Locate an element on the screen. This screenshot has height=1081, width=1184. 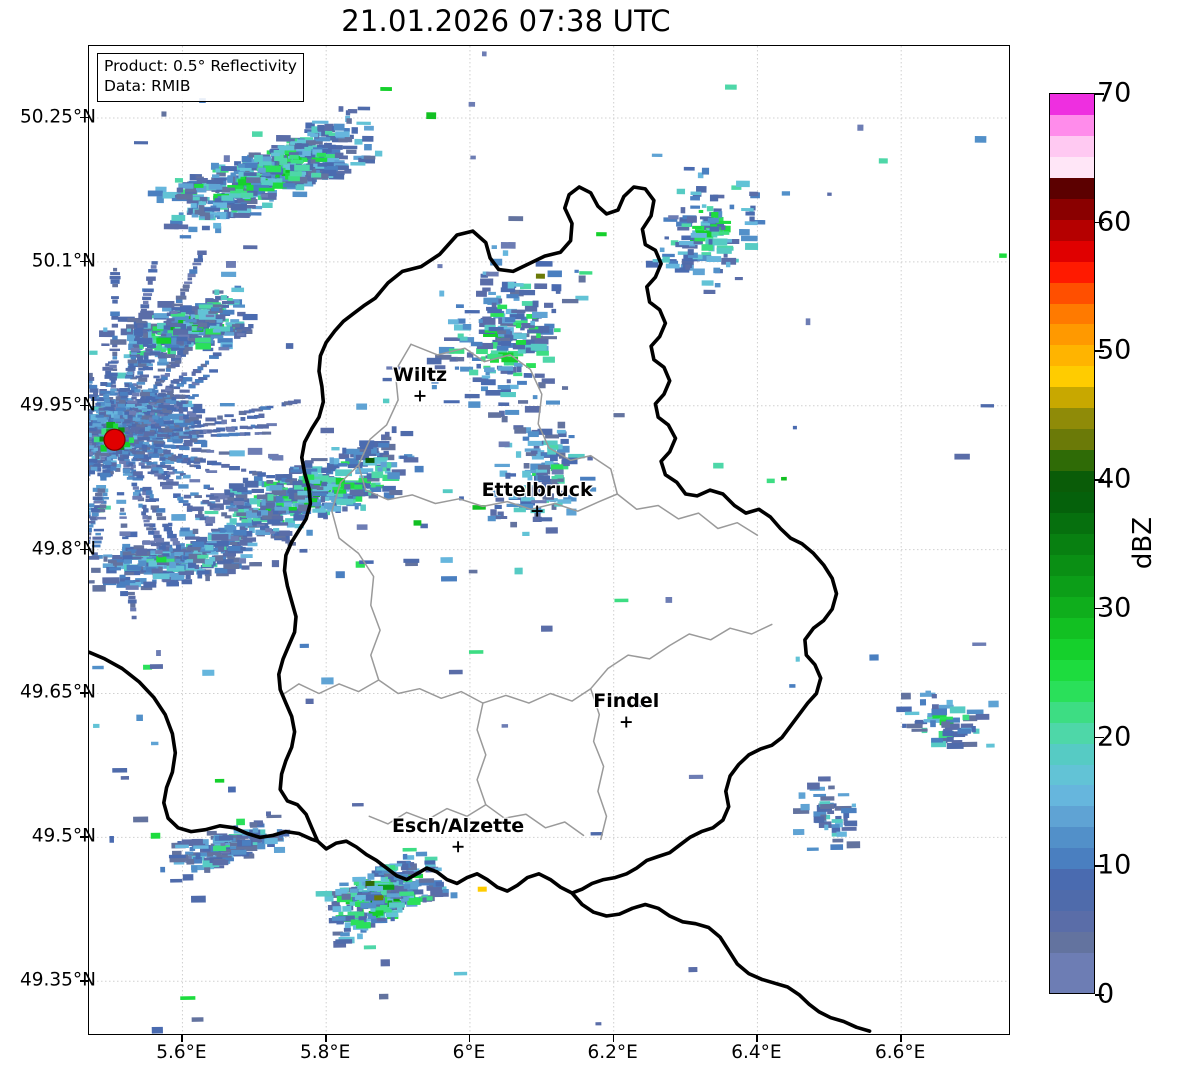
y-tick-label: 49.65°N is located at coordinates (57, 692).